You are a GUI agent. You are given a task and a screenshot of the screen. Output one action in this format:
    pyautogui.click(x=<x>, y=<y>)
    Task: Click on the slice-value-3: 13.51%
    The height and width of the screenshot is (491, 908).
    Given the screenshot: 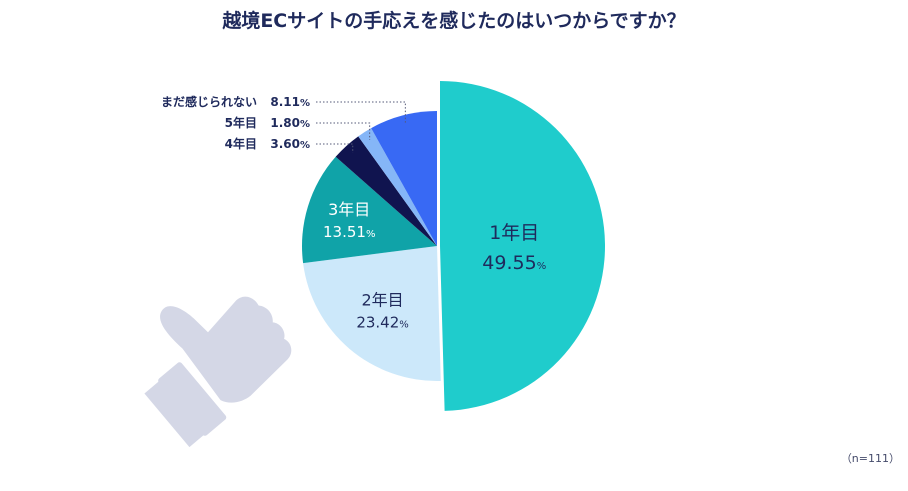 What is the action you would take?
    pyautogui.click(x=349, y=232)
    